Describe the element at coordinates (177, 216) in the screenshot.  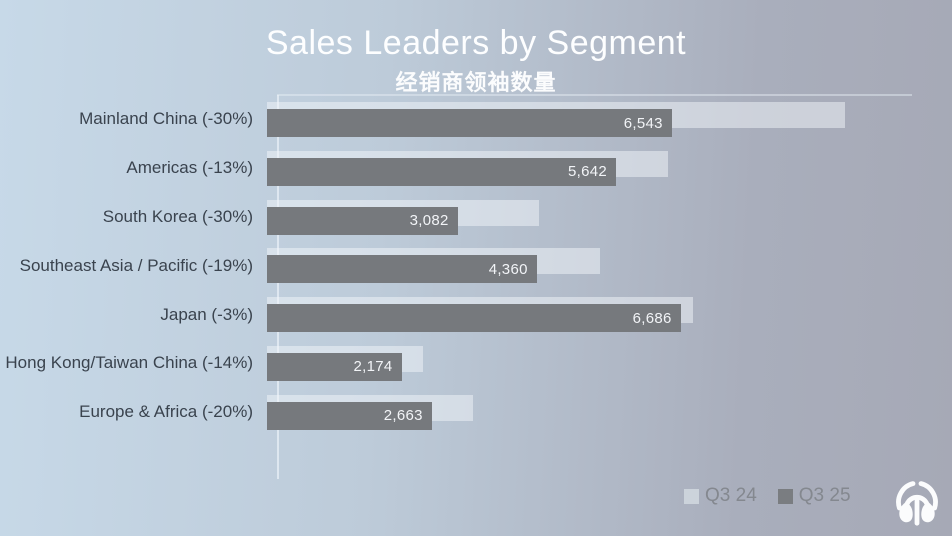
I see `category-label: South Korea (-30%)` at that location.